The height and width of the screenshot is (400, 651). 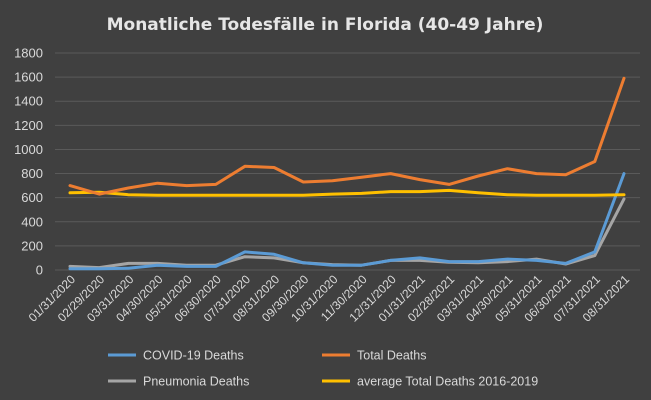 I want to click on legend-label: Total Deaths, so click(x=391, y=356).